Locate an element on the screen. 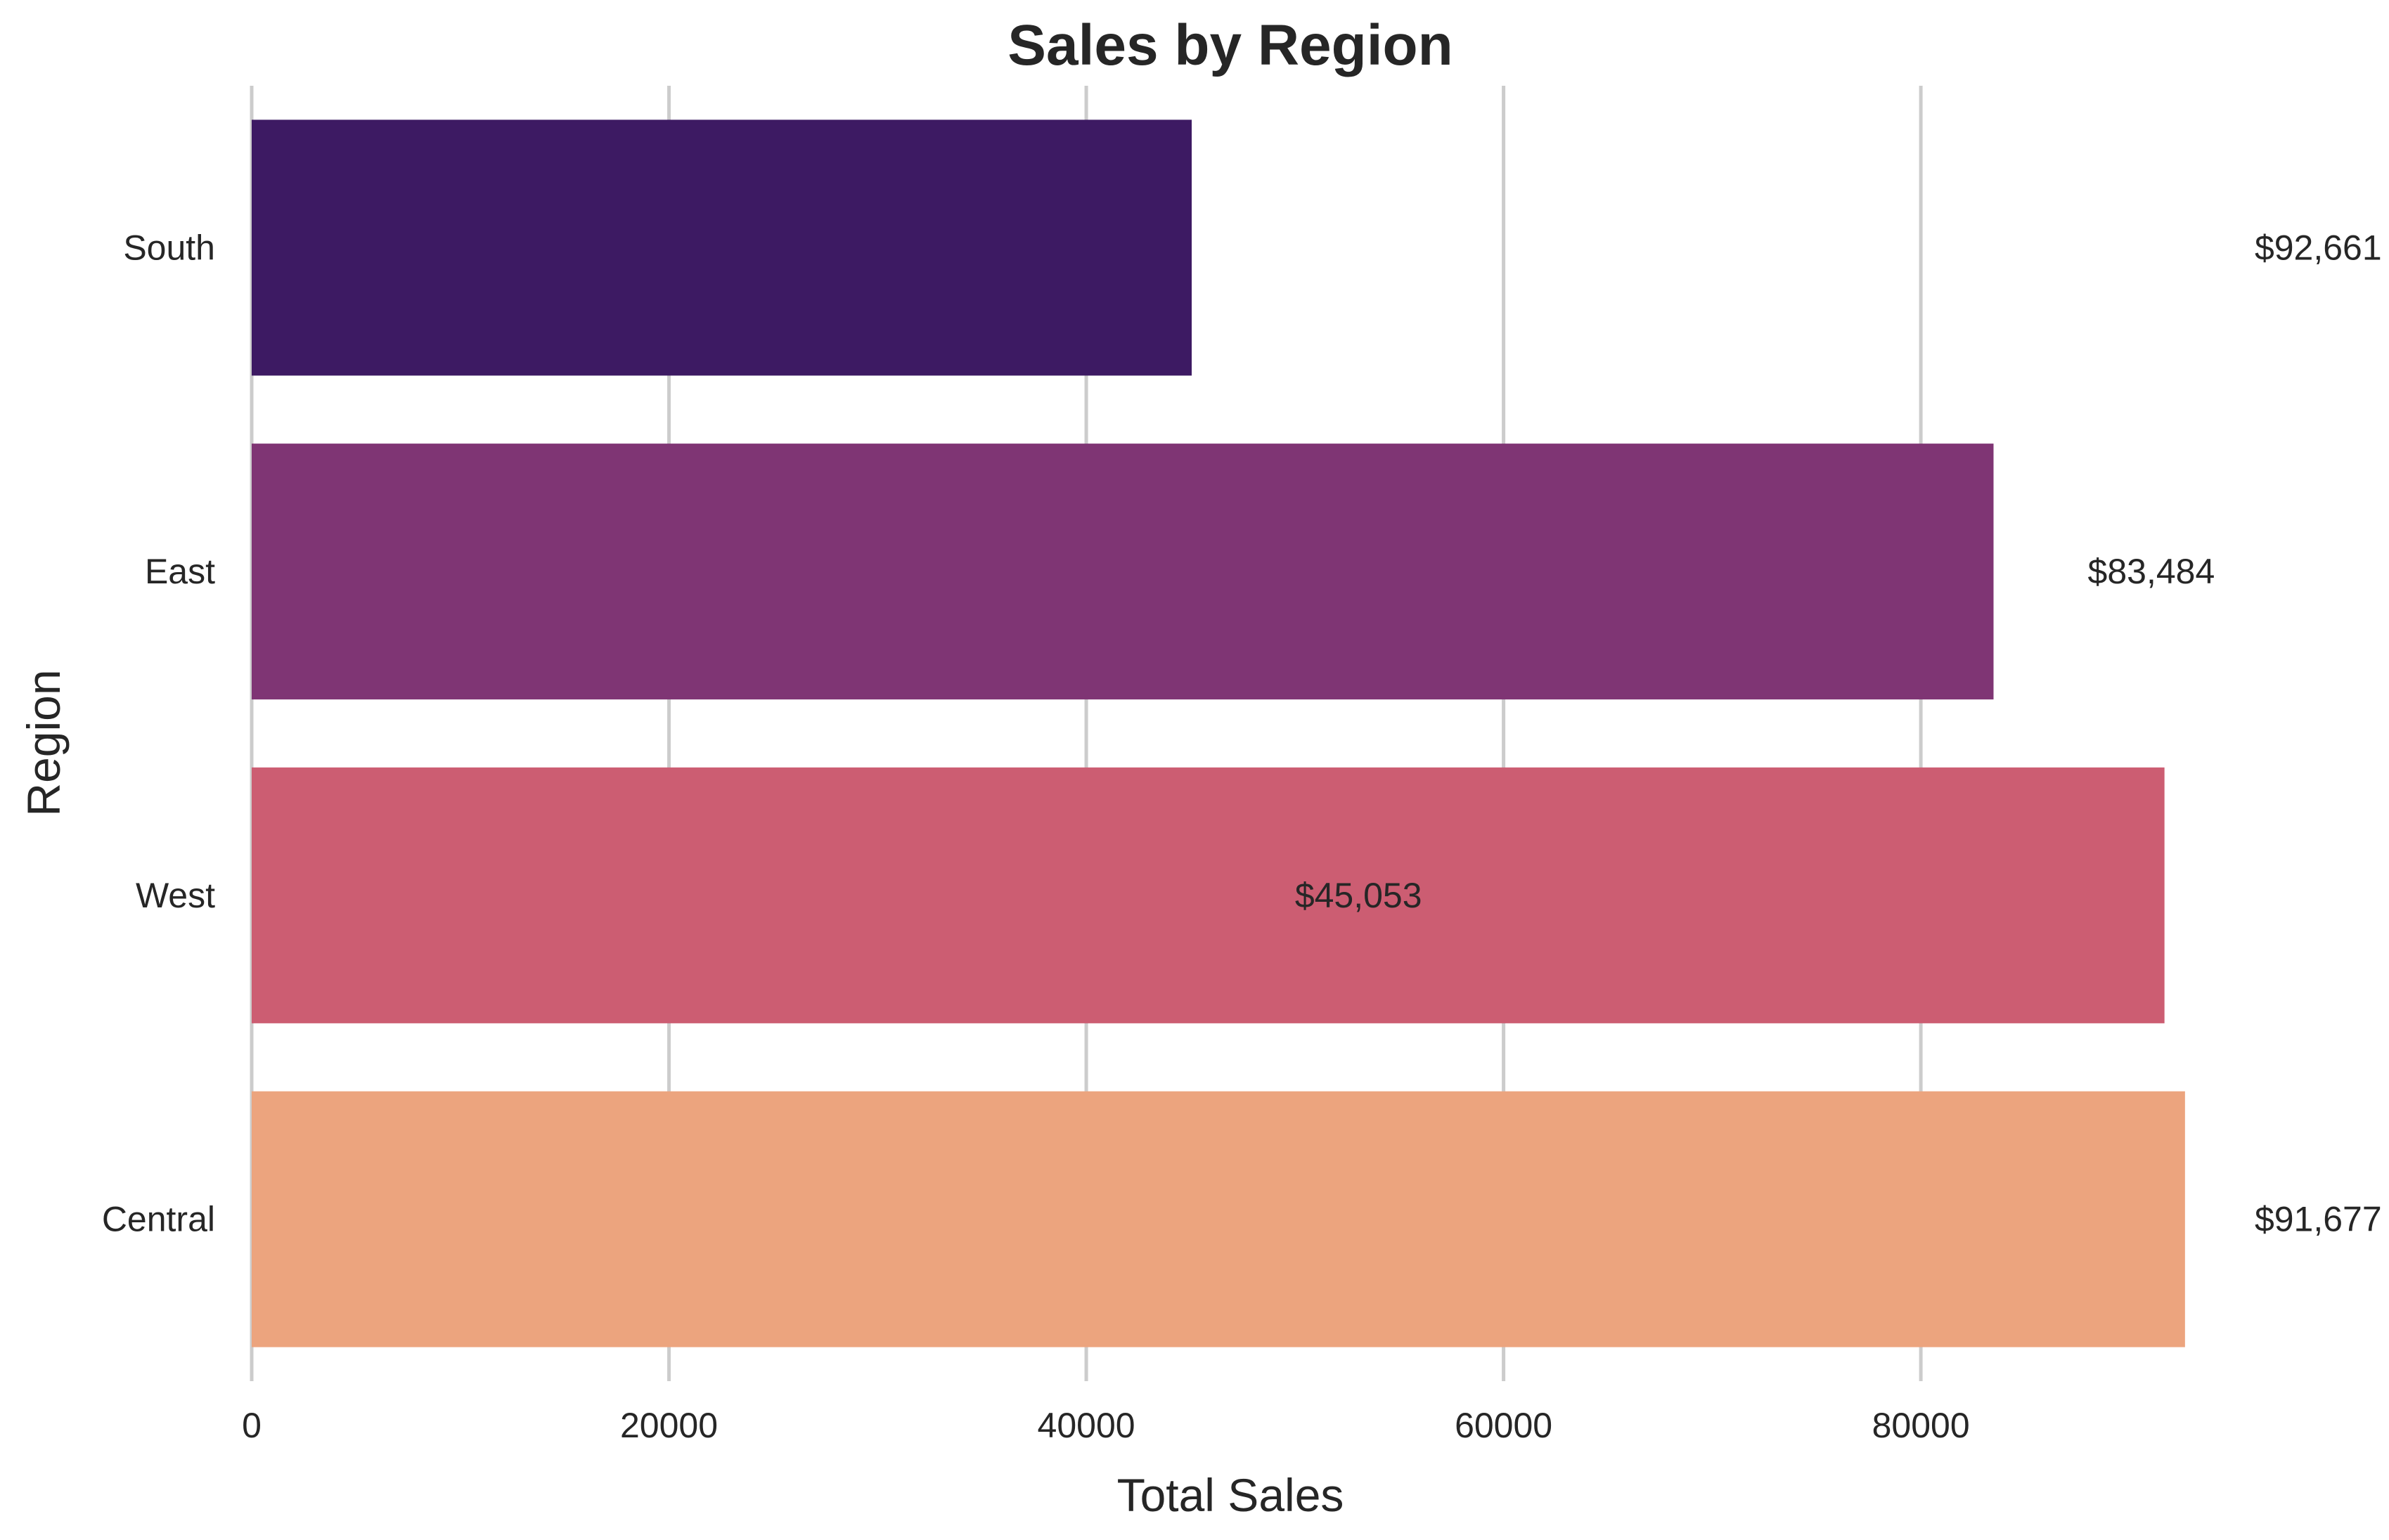  x-axis-label: Total Sales is located at coordinates (1230, 1495).